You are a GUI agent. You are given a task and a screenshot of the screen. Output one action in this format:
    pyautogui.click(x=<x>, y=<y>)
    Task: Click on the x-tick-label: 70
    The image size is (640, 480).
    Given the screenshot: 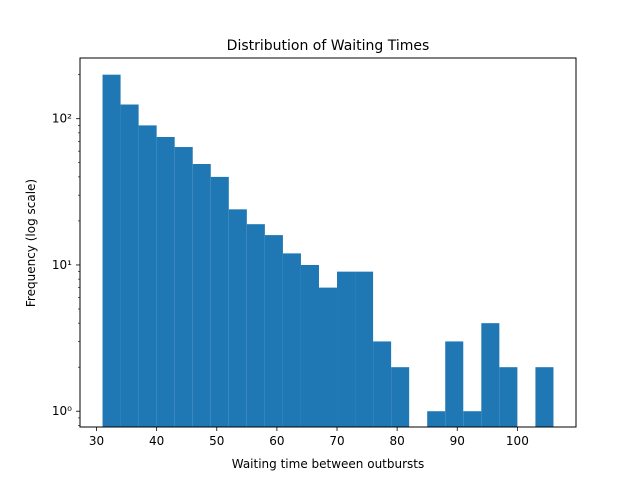 What is the action you would take?
    pyautogui.click(x=336, y=441)
    